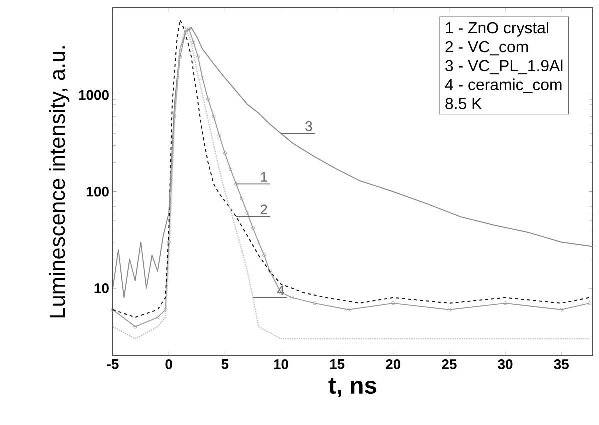  What do you see at coordinates (352, 388) in the screenshot?
I see `x-axis-title: t, ns` at bounding box center [352, 388].